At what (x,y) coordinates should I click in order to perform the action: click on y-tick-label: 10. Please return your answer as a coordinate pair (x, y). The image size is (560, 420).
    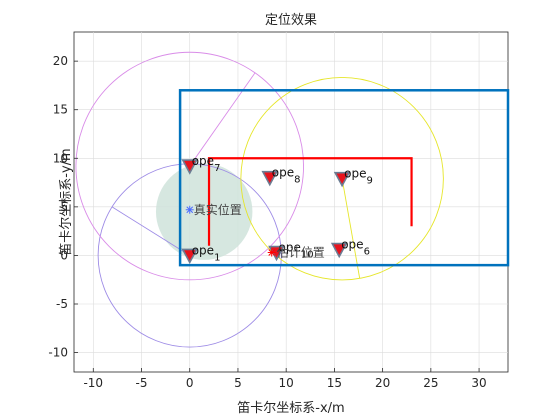
    Looking at the image, I should click on (60, 158).